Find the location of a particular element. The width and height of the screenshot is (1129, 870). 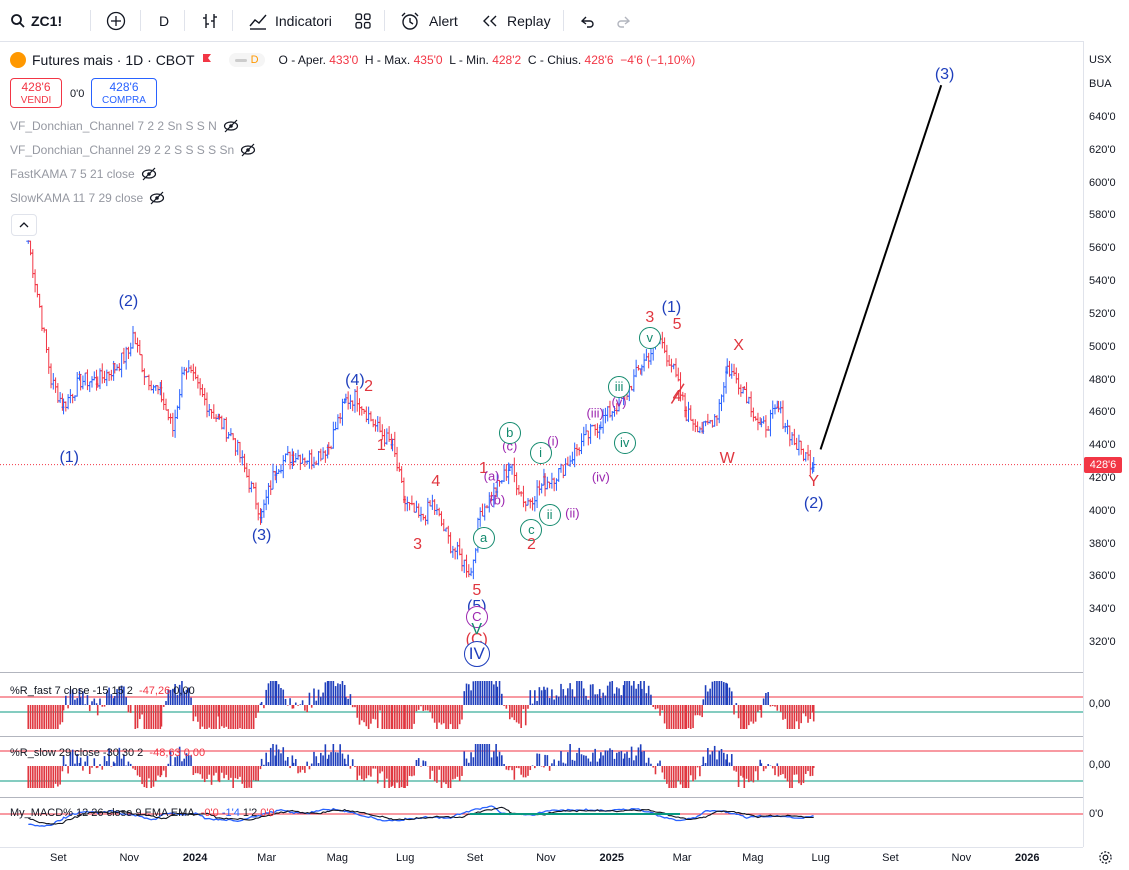

settings-button is located at coordinates (1105, 860).